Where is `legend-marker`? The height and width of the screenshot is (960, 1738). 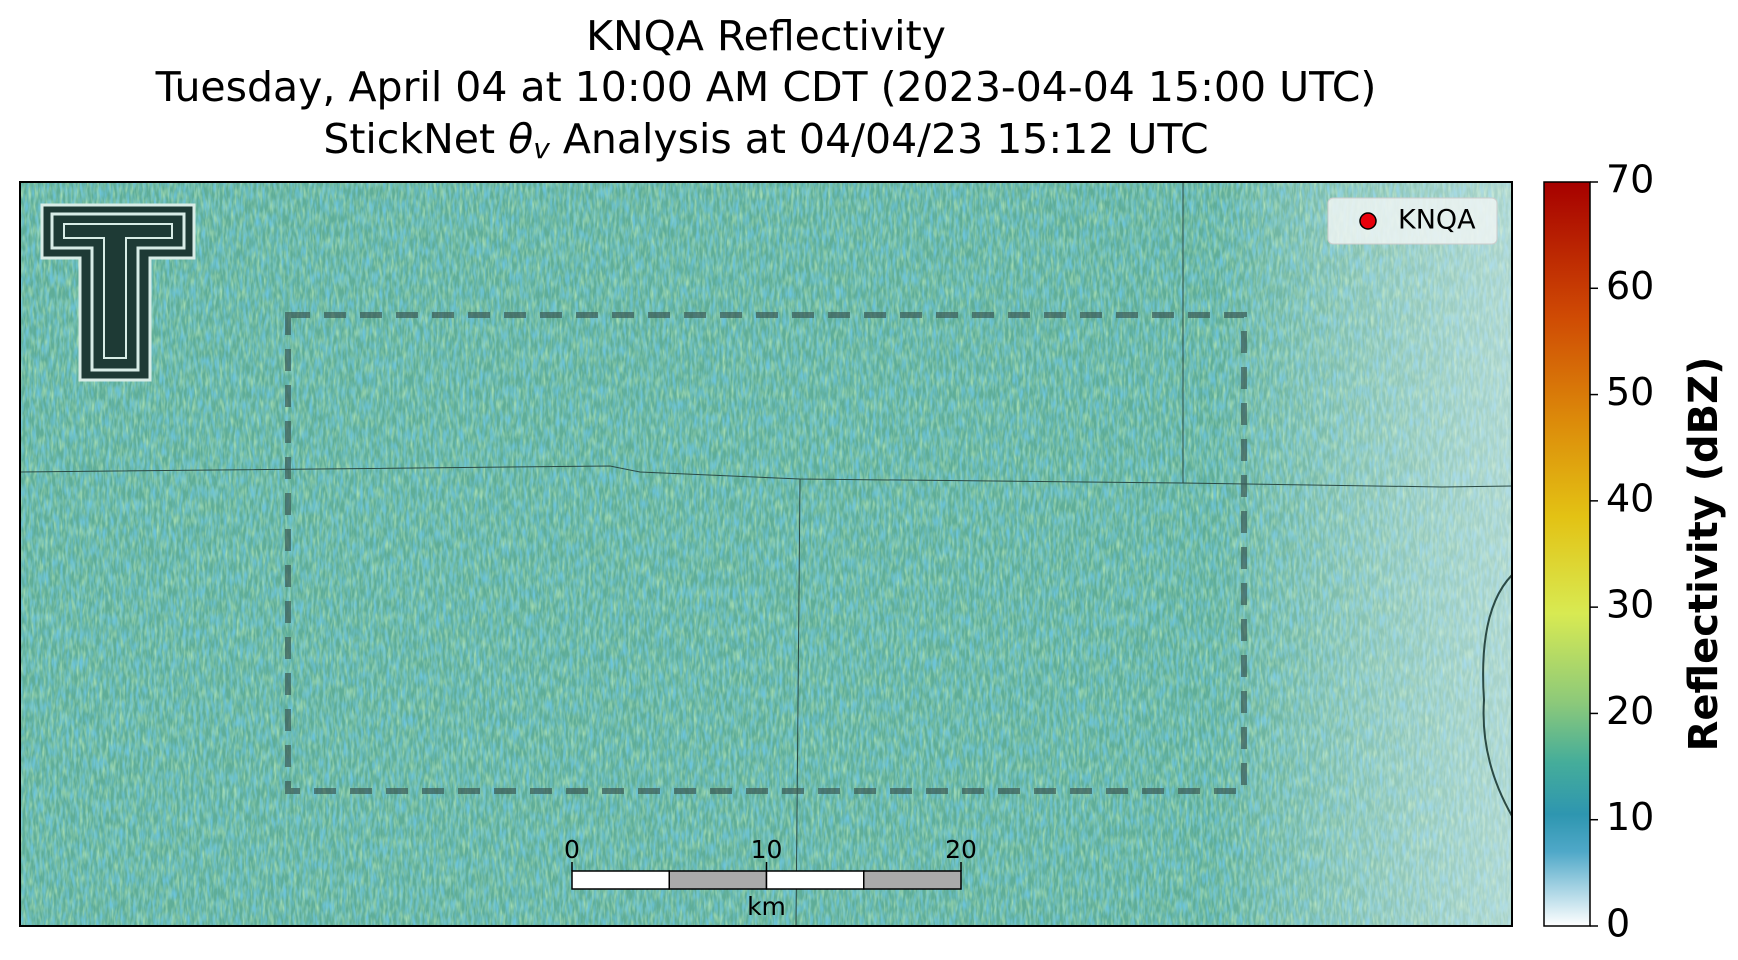
legend-marker is located at coordinates (1368, 221).